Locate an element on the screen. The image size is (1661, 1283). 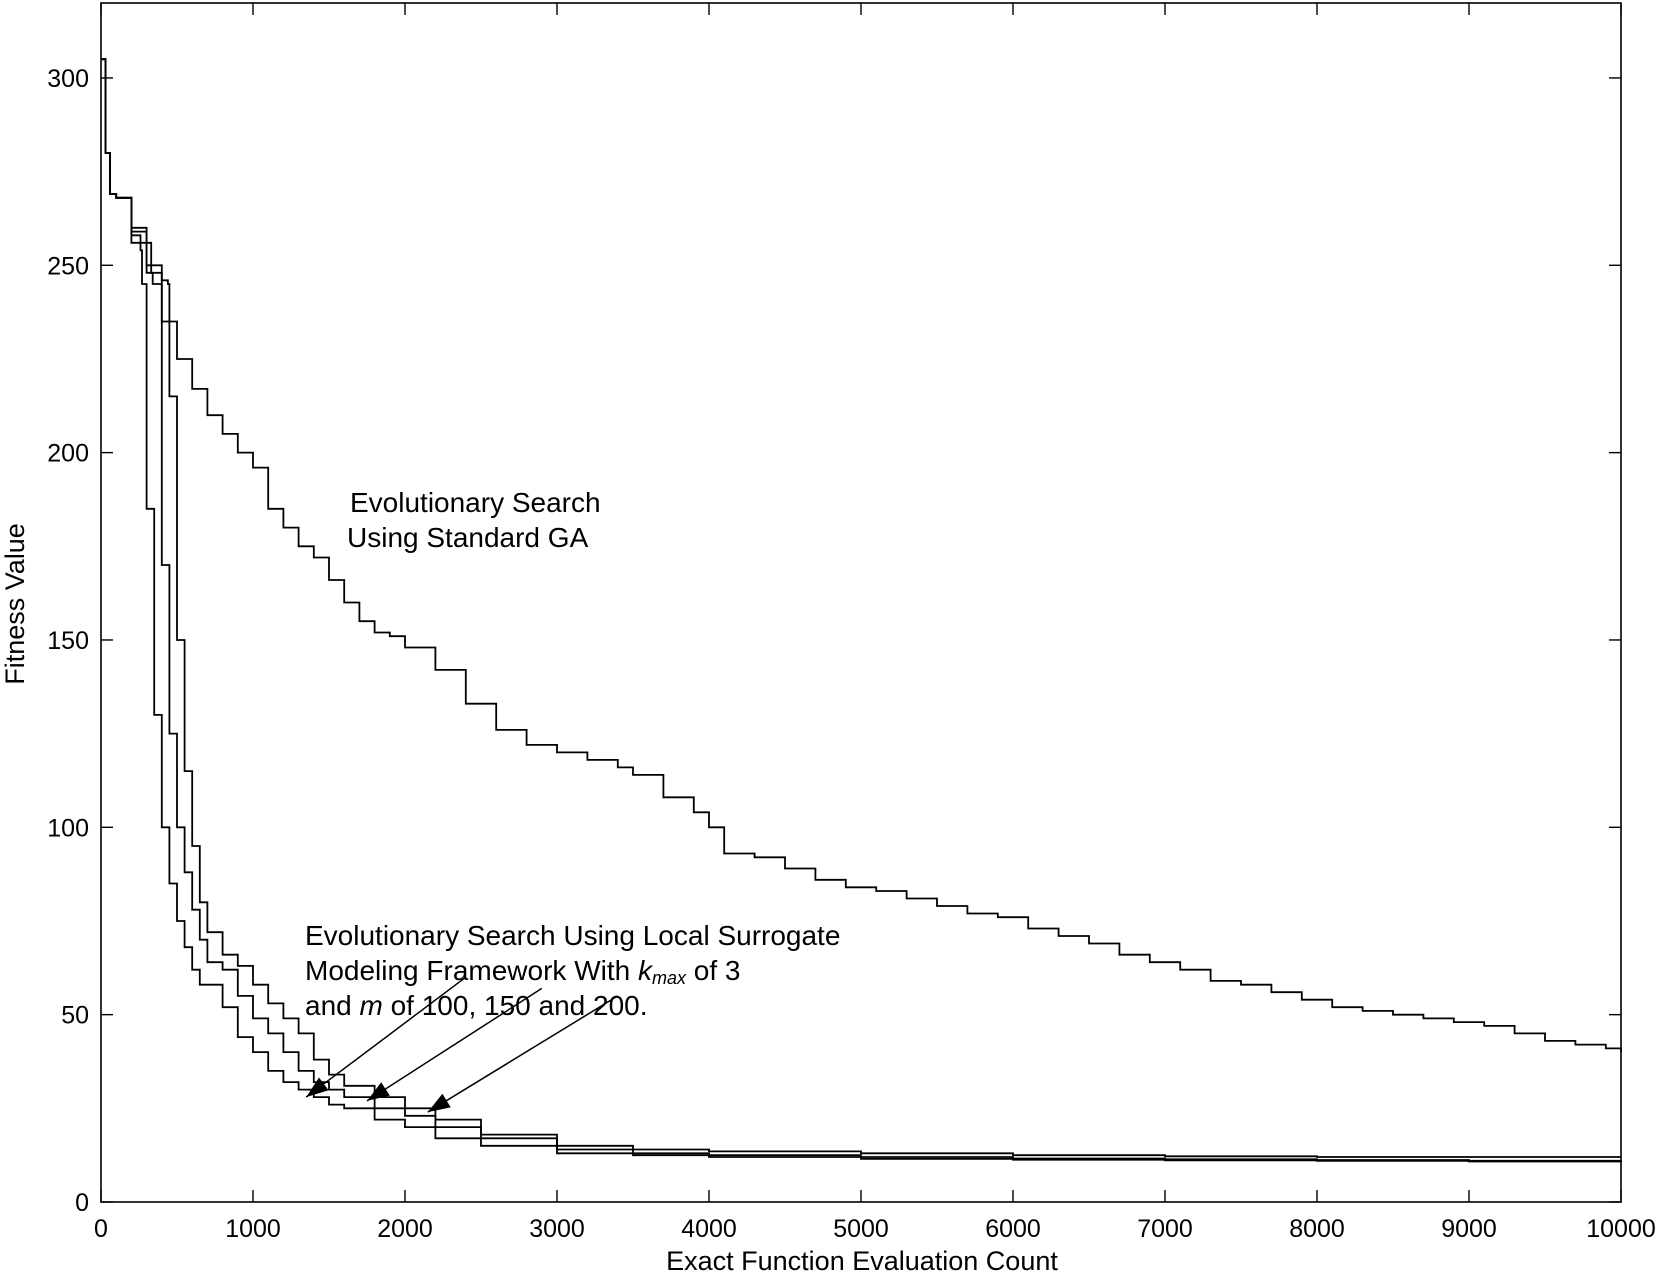
x-tick-label: 4000 is located at coordinates (709, 1229).